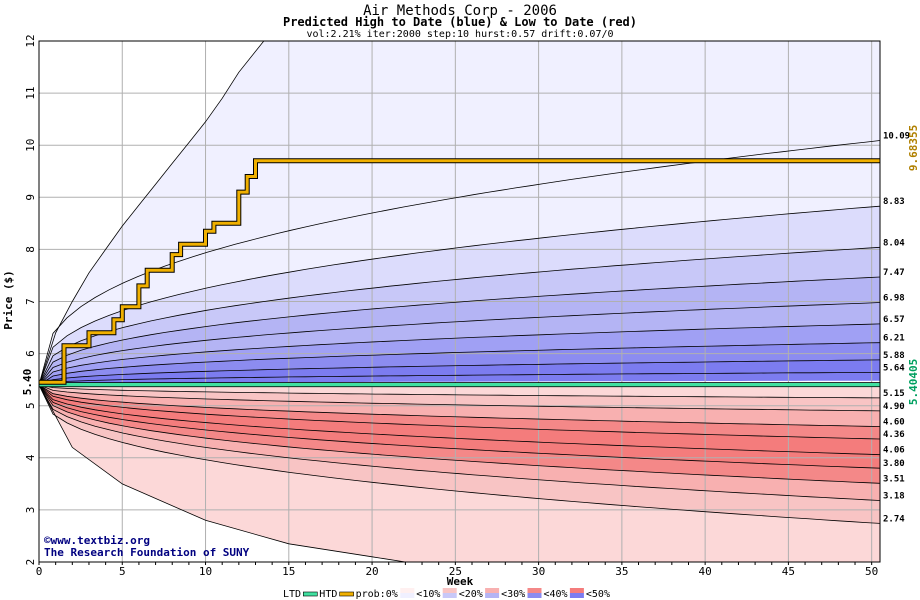  What do you see at coordinates (310, 594) in the screenshot?
I see `legend-ltd-swatch` at bounding box center [310, 594].